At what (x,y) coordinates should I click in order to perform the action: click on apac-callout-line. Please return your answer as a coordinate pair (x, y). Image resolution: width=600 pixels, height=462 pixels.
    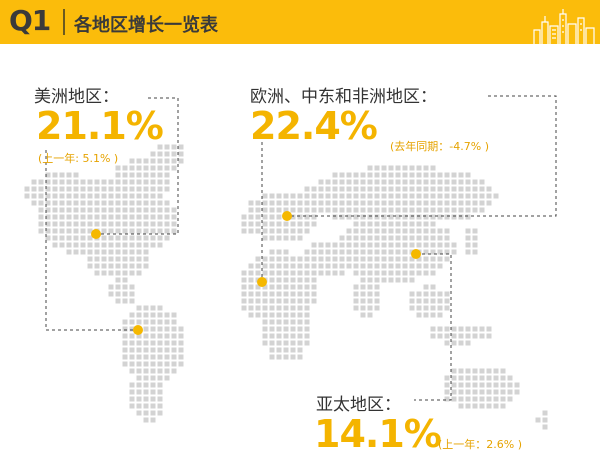
    Looking at the image, I should click on (433, 327).